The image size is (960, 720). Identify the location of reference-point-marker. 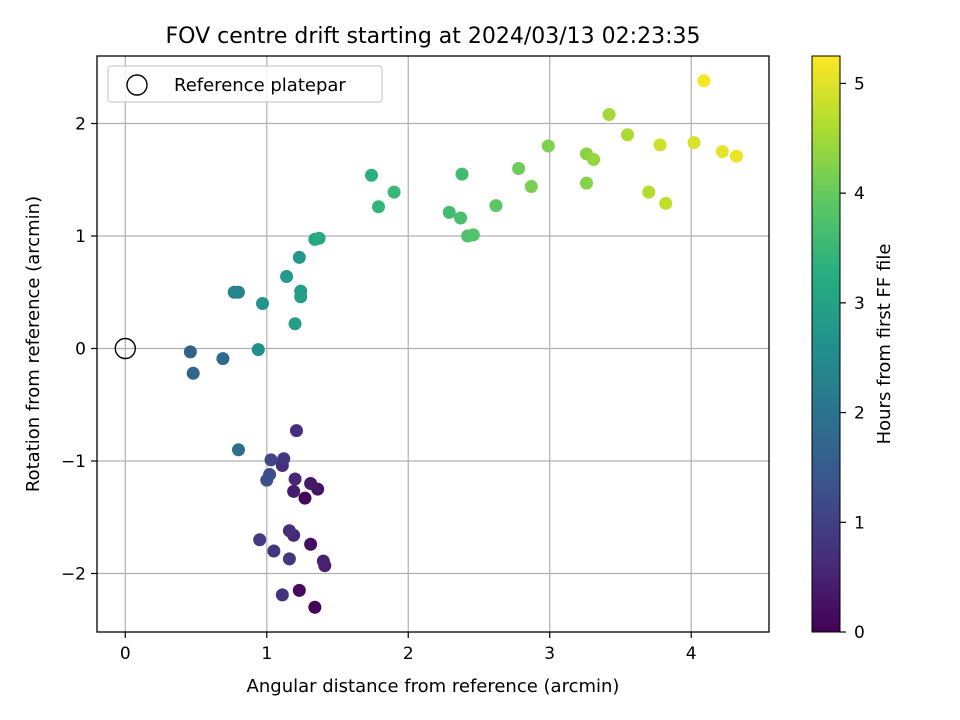
(125, 348).